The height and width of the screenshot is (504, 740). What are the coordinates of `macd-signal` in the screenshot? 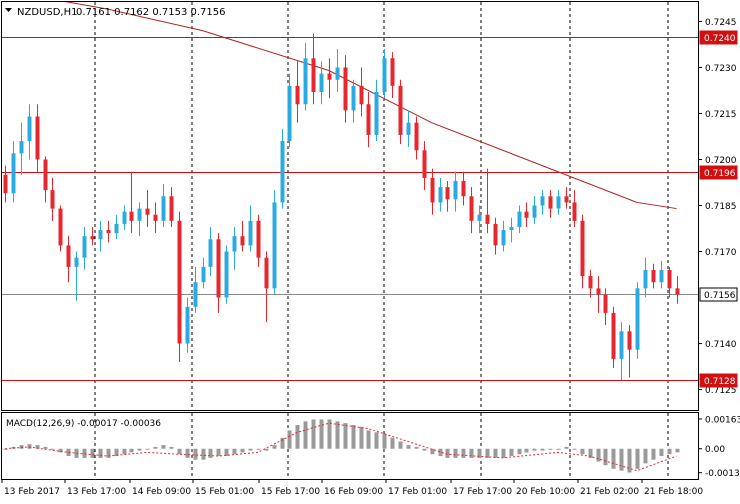 It's located at (340, 447).